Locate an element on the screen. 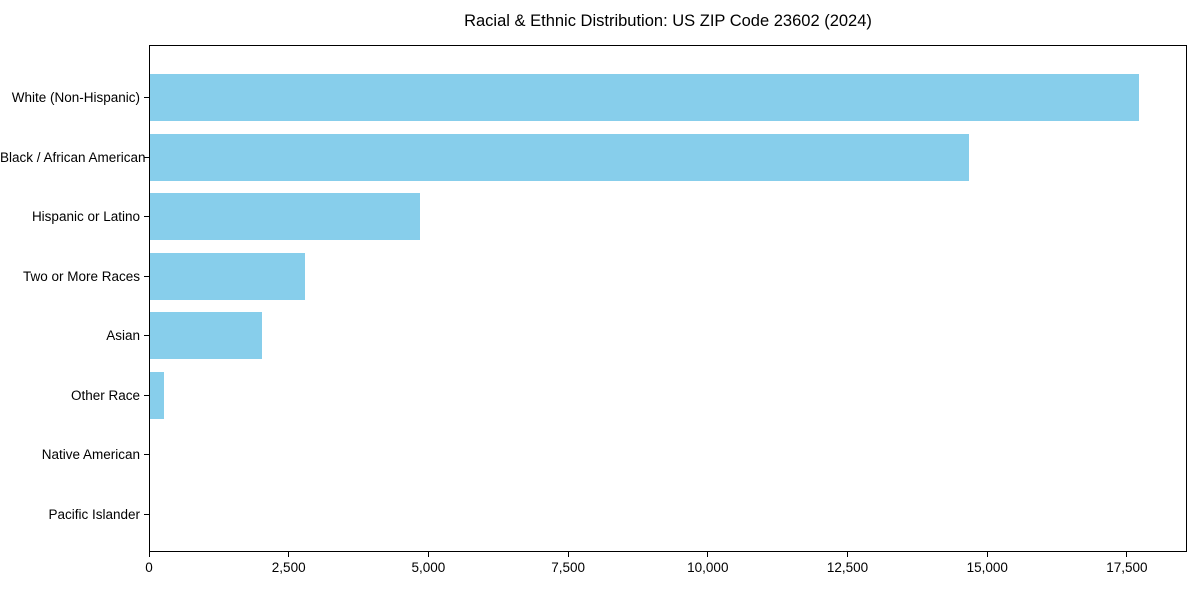 The image size is (1200, 600). bar-two-or-more-races is located at coordinates (228, 276).